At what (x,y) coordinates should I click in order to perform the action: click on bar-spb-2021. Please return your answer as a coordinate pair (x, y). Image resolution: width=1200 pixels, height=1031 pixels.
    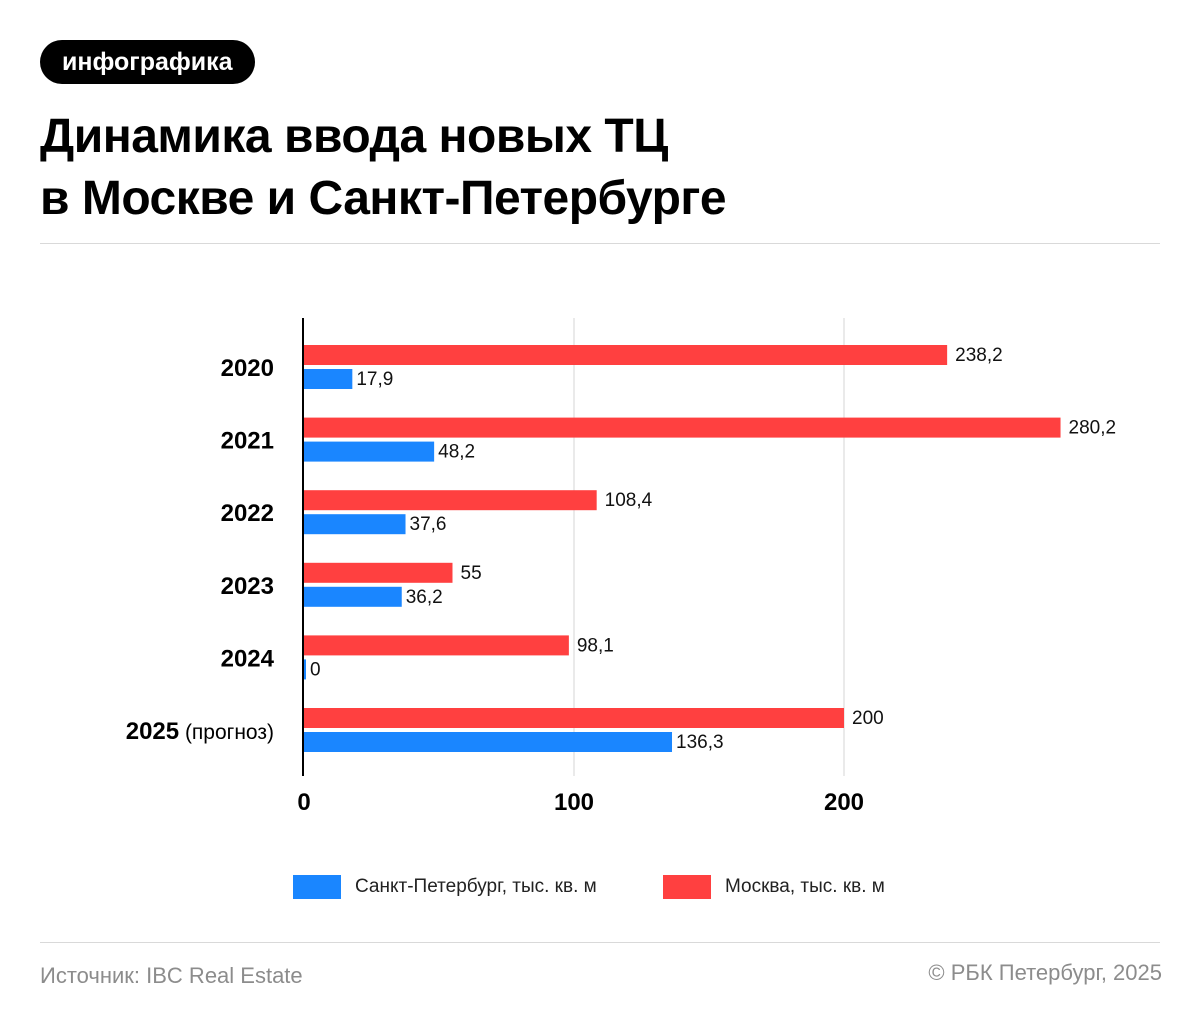
    Looking at the image, I should click on (369, 451).